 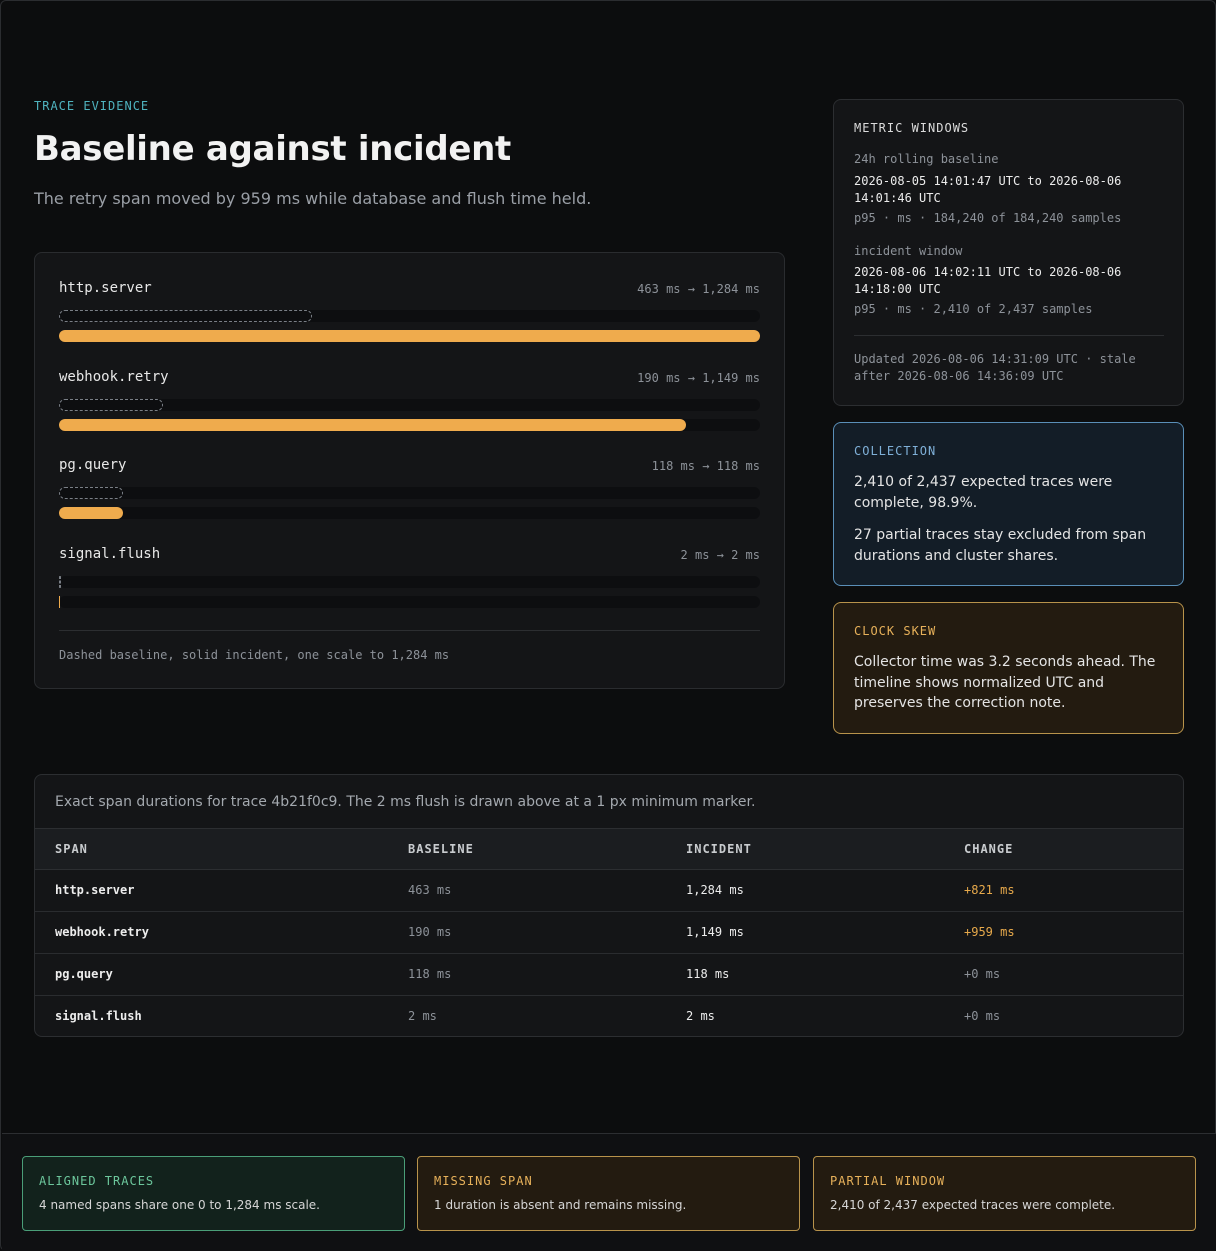 What do you see at coordinates (926, 159) in the screenshot?
I see `baseline-window-label: 24h rolling baseline` at bounding box center [926, 159].